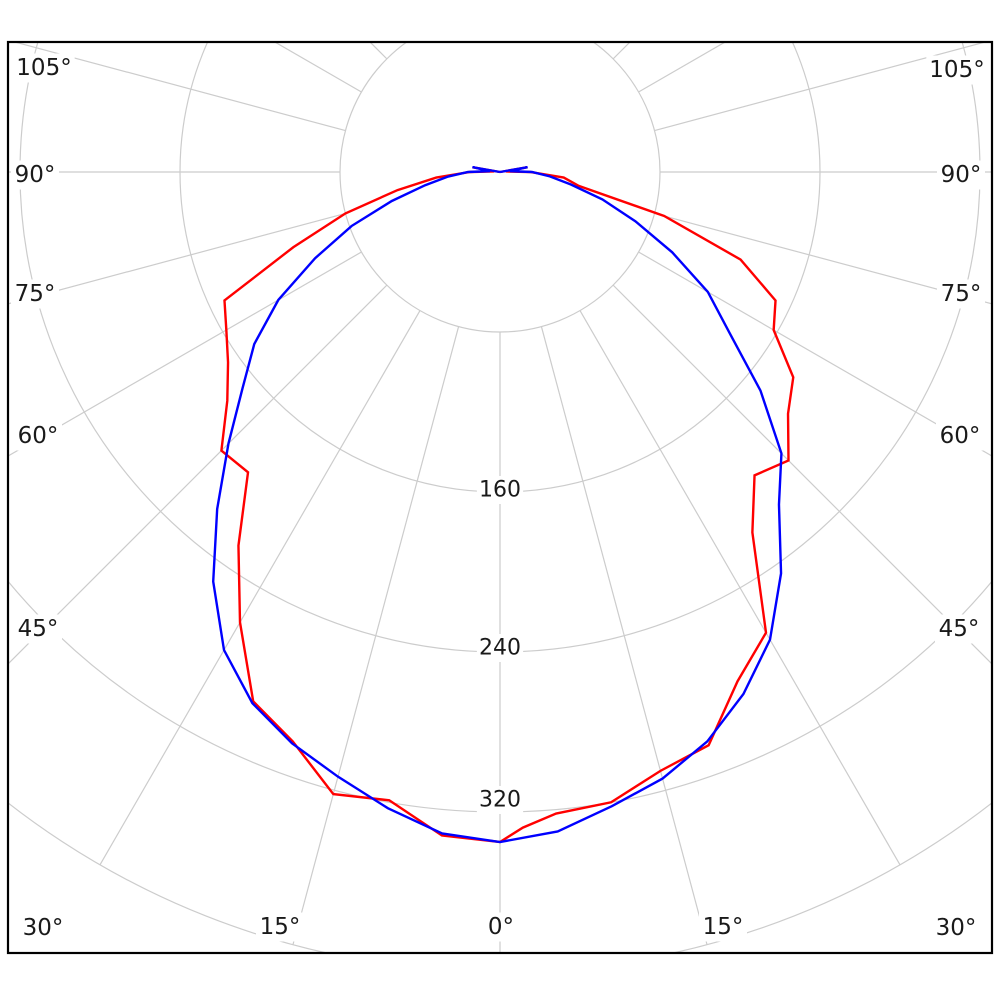  I want to click on angle-tick-label: 0°, so click(501, 927).